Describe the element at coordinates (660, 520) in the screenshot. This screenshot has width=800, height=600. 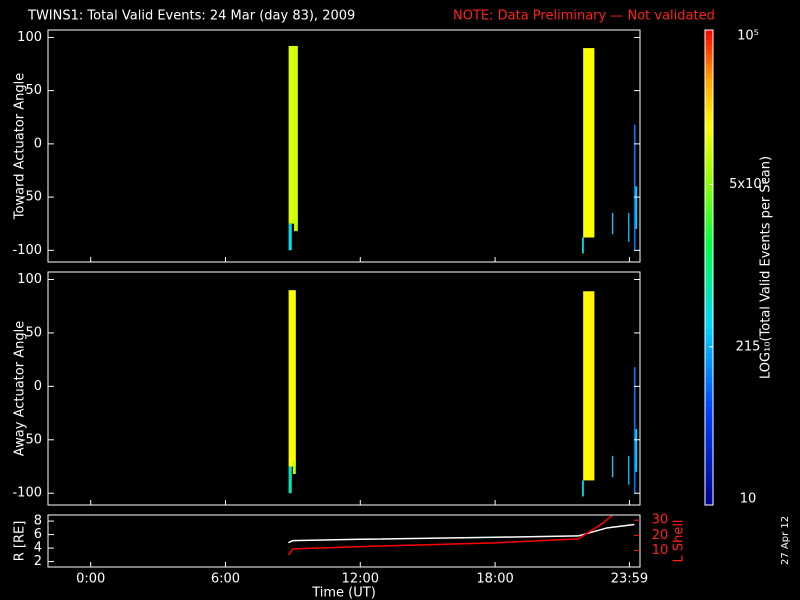
I see `y2-tick-label: 30` at that location.